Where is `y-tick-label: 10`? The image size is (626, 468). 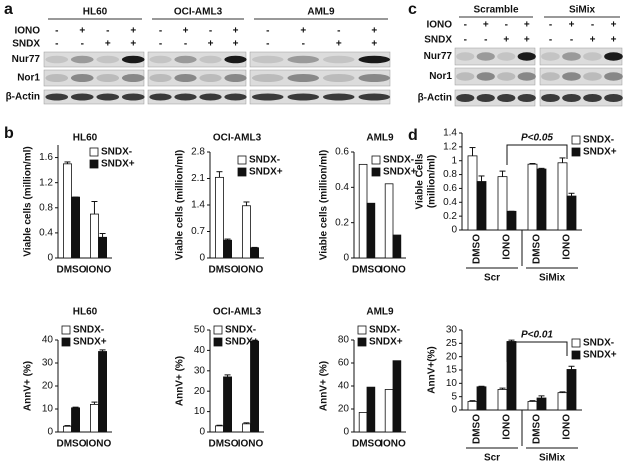
y-tick-label: 10 is located at coordinates (452, 383).